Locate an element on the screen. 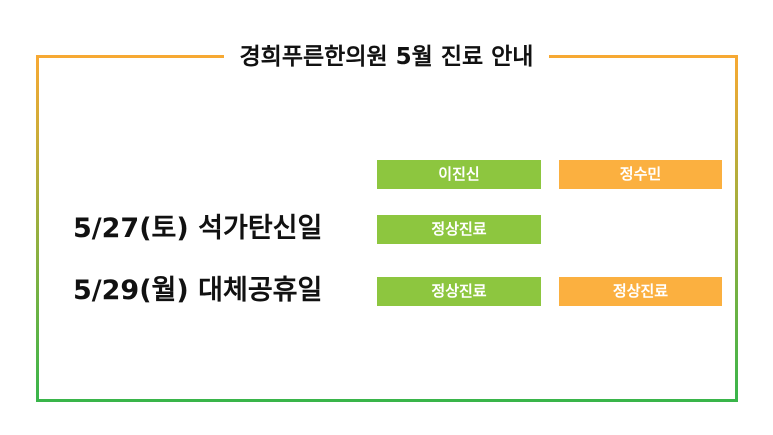  row2-doctor2-status: 정상진료 is located at coordinates (640, 291).